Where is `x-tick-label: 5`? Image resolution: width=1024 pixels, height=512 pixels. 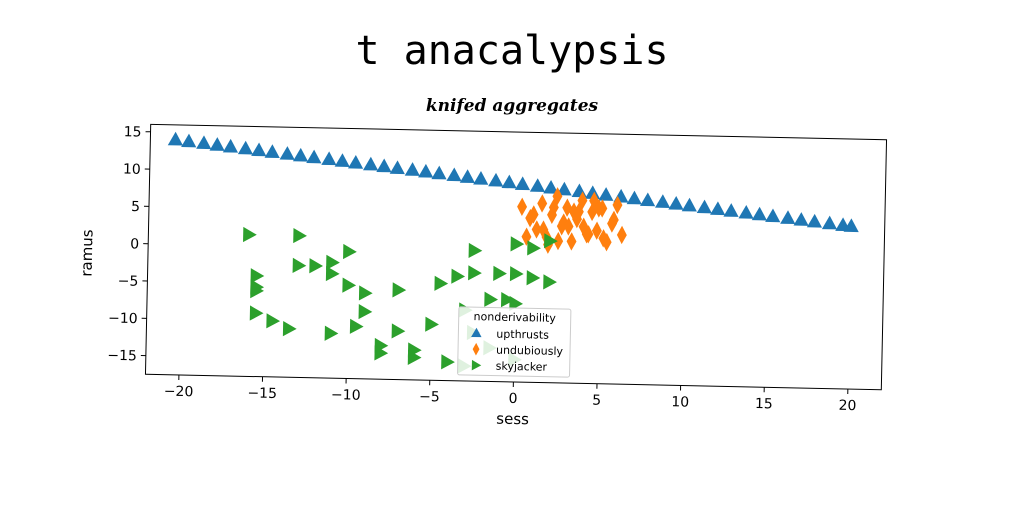
x-tick-label: 5 is located at coordinates (596, 401).